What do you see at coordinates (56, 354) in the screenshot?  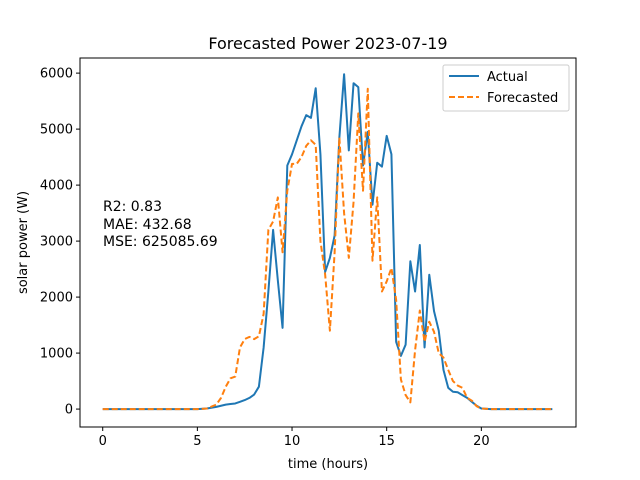 I see `y-tick-label: 1000` at bounding box center [56, 354].